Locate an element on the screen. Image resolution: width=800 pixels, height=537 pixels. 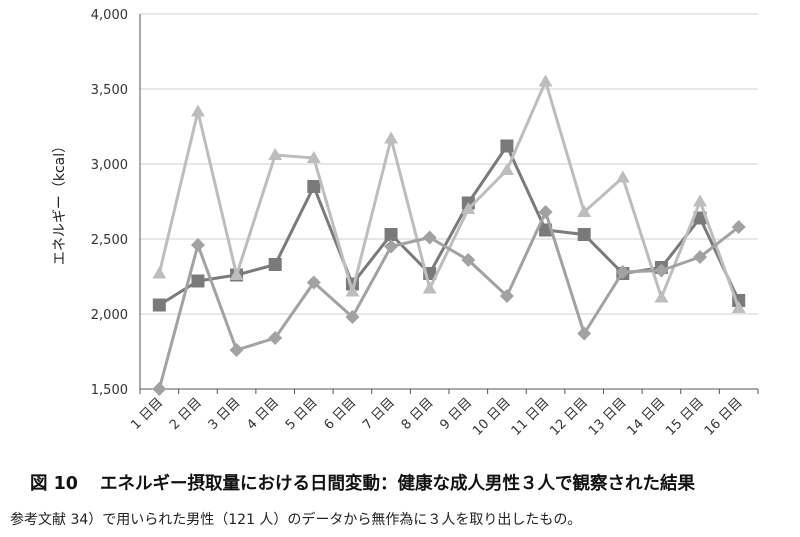
x-tick-label: 6 日目 is located at coordinates (341, 414).